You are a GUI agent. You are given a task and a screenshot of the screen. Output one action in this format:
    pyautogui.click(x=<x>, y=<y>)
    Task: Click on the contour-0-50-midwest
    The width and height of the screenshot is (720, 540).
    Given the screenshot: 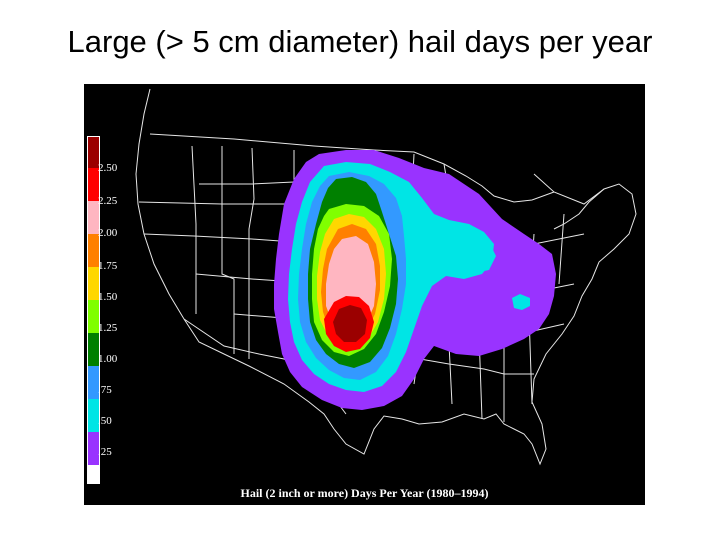 What is the action you would take?
    pyautogui.click(x=460, y=252)
    